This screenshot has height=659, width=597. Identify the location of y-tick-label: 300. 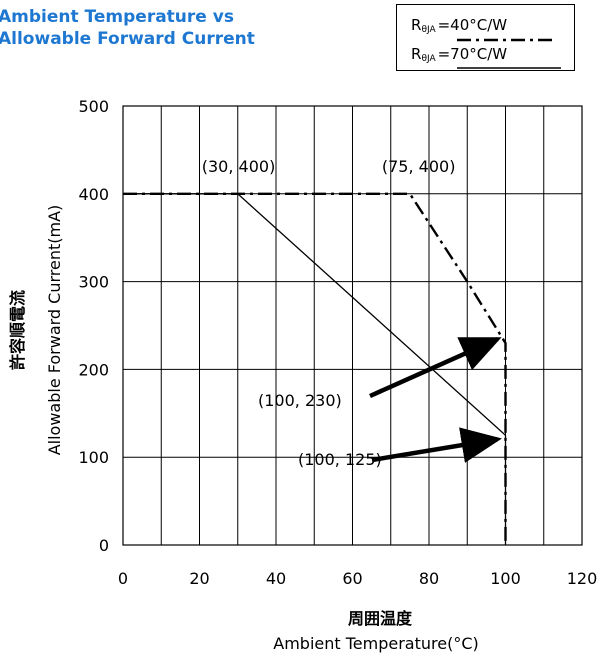
(93, 282).